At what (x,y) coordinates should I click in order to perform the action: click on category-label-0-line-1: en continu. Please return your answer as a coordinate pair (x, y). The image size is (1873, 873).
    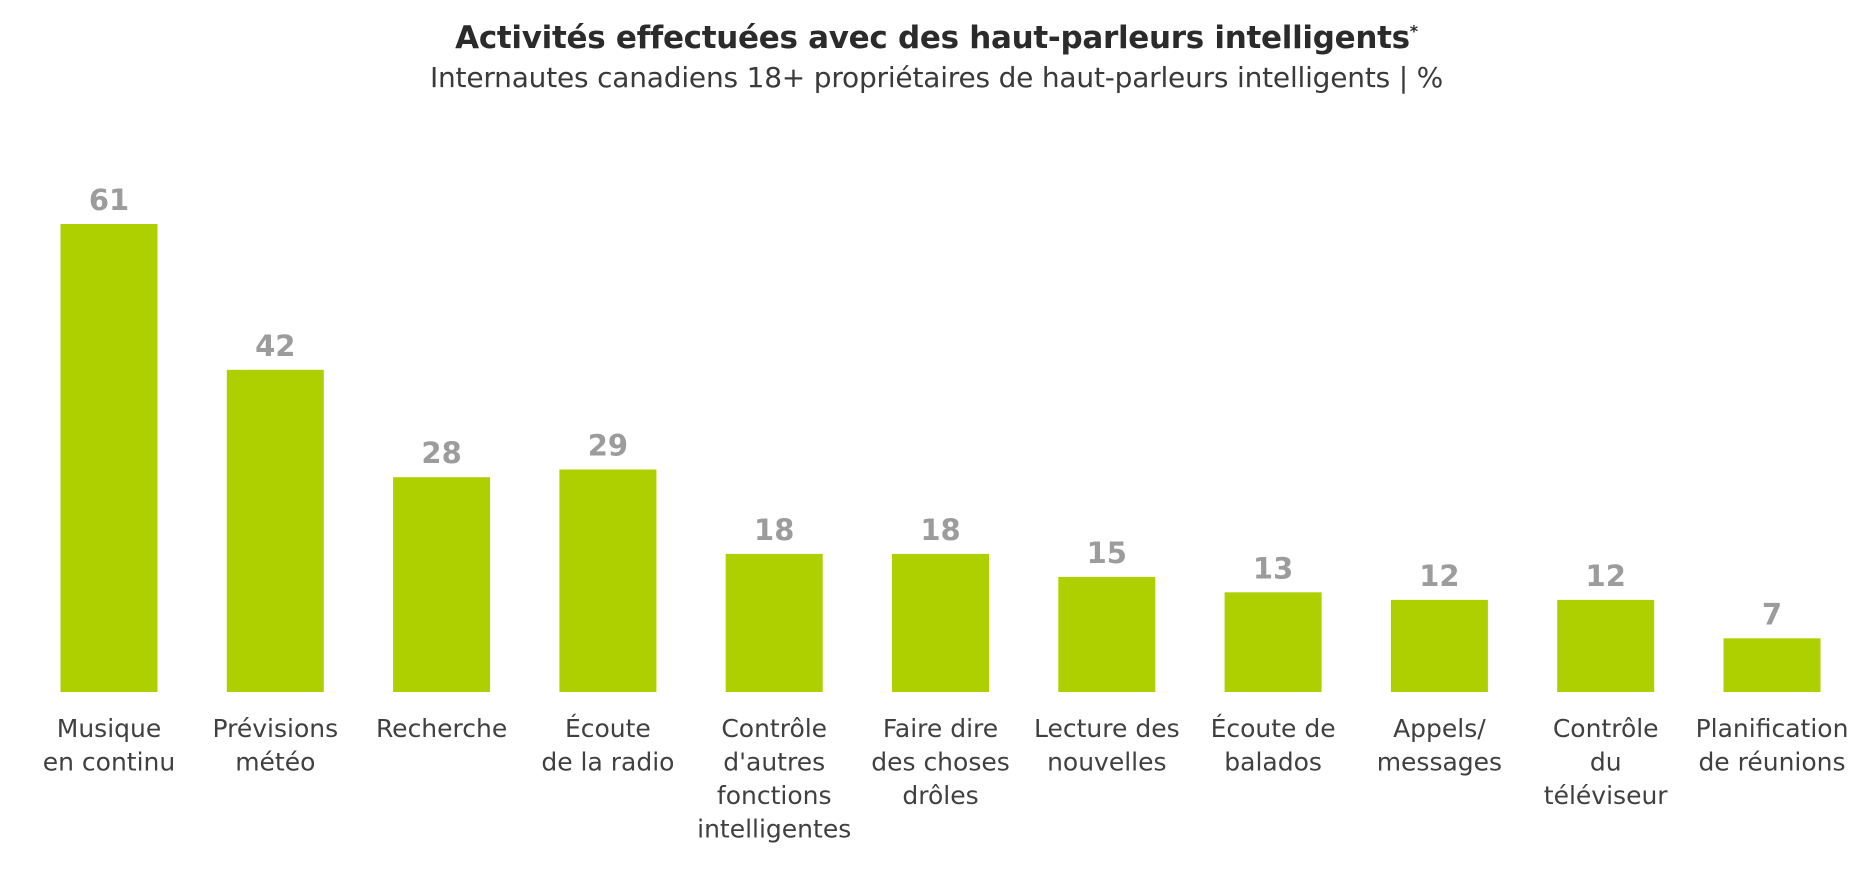
    Looking at the image, I should click on (109, 762).